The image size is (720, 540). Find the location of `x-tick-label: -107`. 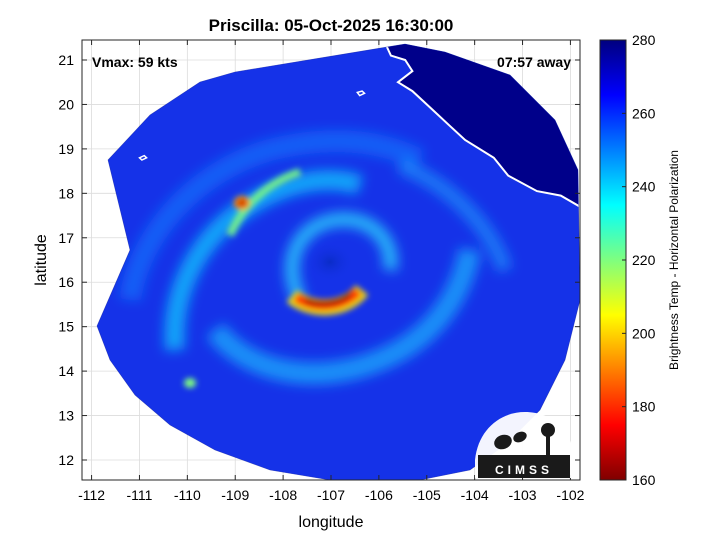

x-tick-label: -107 is located at coordinates (331, 495).